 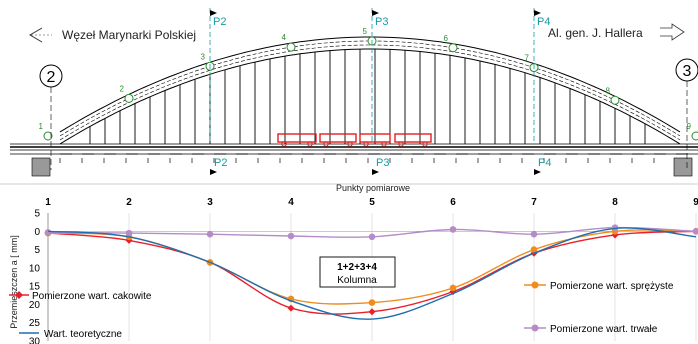 What do you see at coordinates (40, 35) in the screenshot?
I see `left-arrow-icon` at bounding box center [40, 35].